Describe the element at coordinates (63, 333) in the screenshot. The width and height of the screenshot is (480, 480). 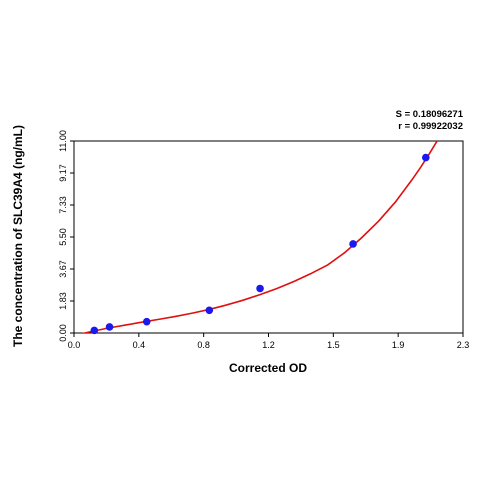
I see `y-tick-label: 0.00` at that location.